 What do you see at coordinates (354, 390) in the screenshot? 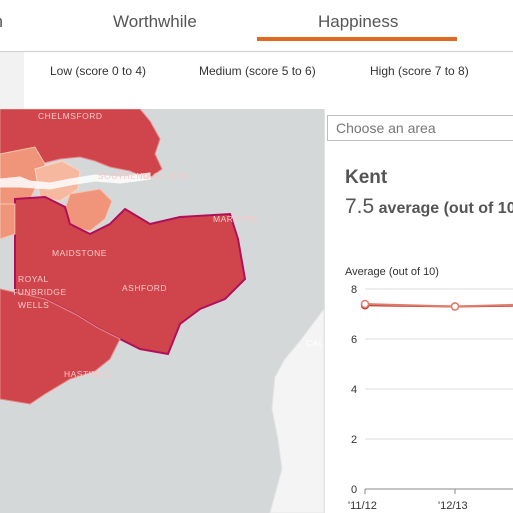
I see `y-tick-label: 4` at bounding box center [354, 390].